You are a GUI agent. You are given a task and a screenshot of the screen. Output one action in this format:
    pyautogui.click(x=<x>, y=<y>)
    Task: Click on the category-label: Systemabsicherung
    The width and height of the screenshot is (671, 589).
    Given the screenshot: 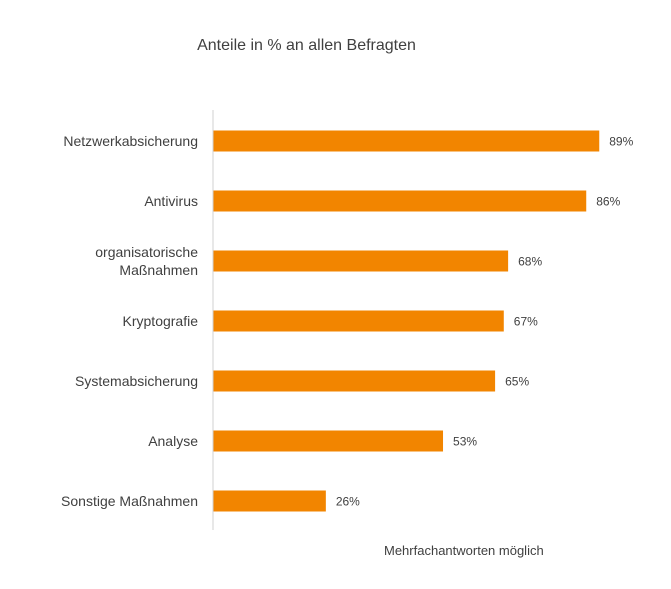 What is the action you would take?
    pyautogui.click(x=136, y=381)
    